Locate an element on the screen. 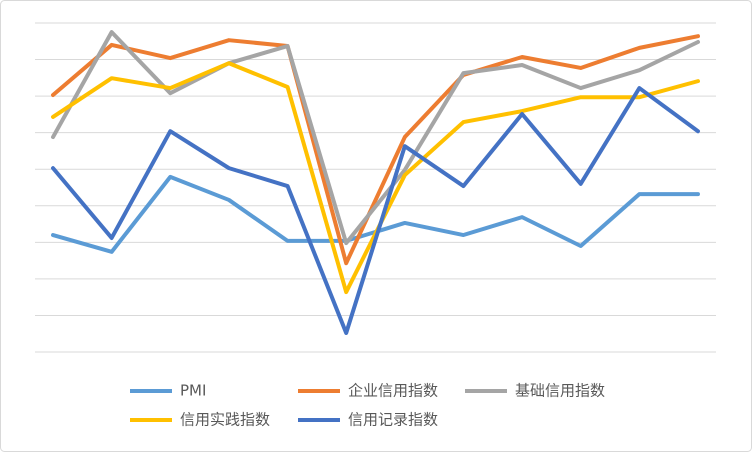 Image resolution: width=752 pixels, height=452 pixels. legend-label: 信用记录指数 is located at coordinates (393, 420).